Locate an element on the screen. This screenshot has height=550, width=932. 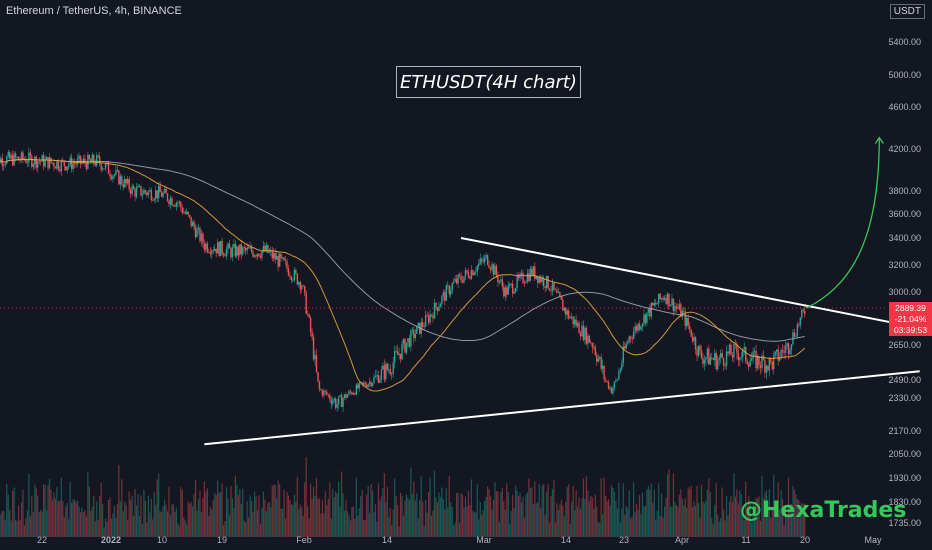
currency-selector: USDT is located at coordinates (907, 11).